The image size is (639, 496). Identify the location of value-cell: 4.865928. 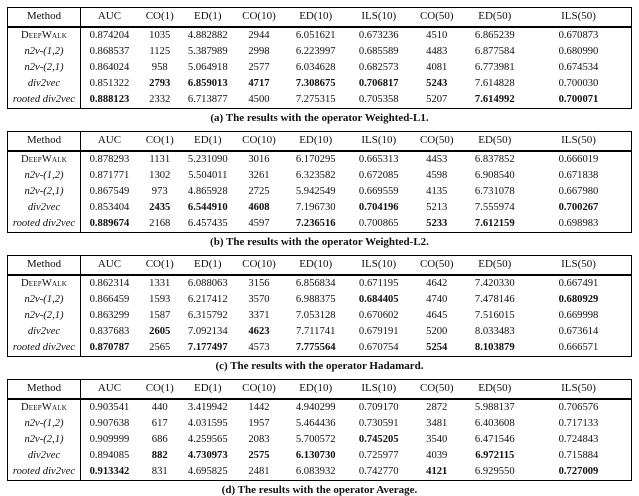
(207, 192).